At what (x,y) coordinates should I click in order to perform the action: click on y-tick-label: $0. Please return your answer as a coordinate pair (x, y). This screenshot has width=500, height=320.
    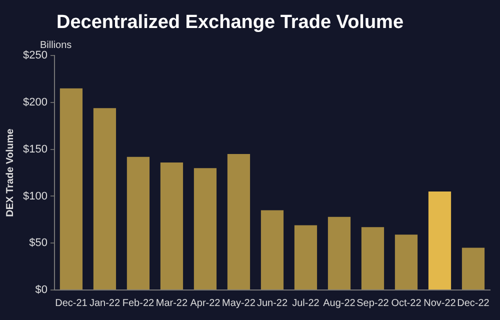
    Looking at the image, I should click on (41, 290).